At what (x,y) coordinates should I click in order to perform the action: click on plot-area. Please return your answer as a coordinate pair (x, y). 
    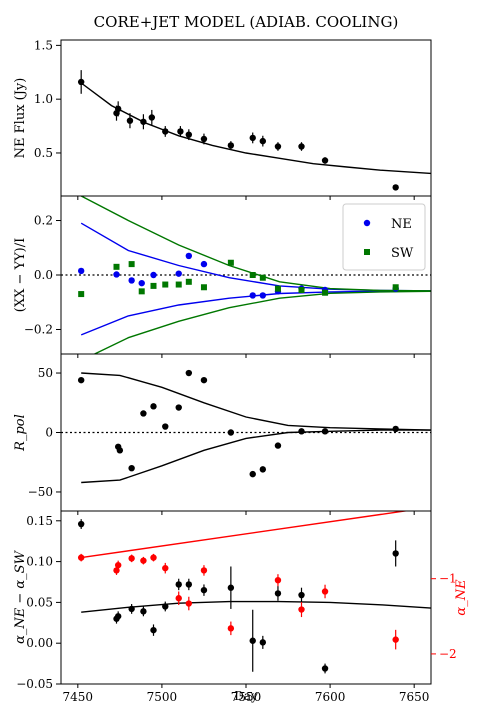
    Looking at the image, I should click on (254, 130).